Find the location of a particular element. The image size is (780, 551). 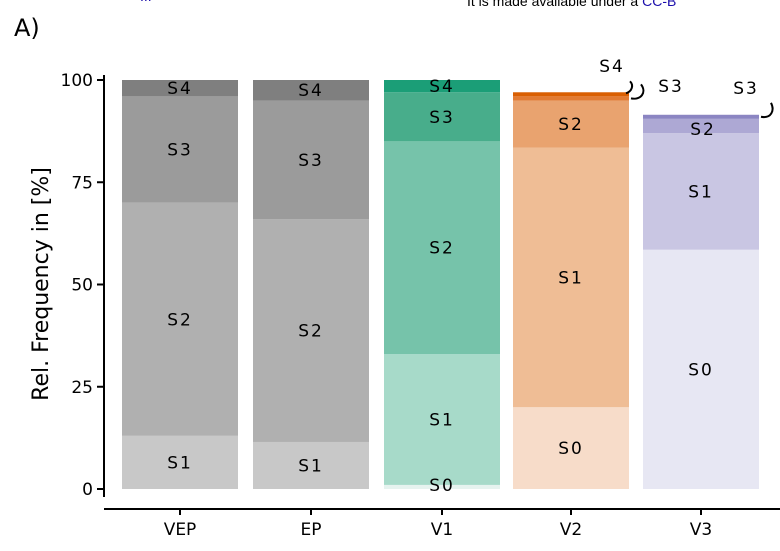

bar-segment-vep-s2 is located at coordinates (180, 319).